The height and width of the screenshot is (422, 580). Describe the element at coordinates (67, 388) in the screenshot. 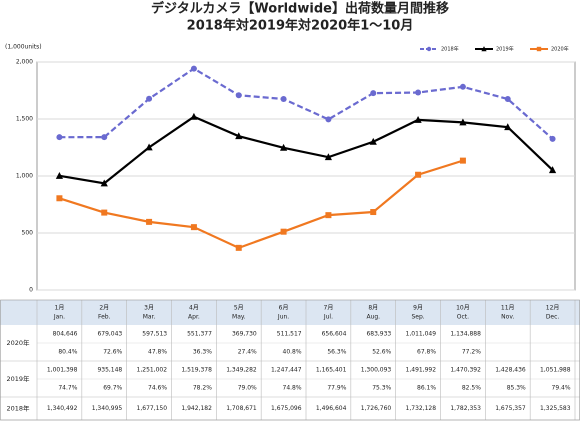

I see `table-yoy: 74.7%` at that location.